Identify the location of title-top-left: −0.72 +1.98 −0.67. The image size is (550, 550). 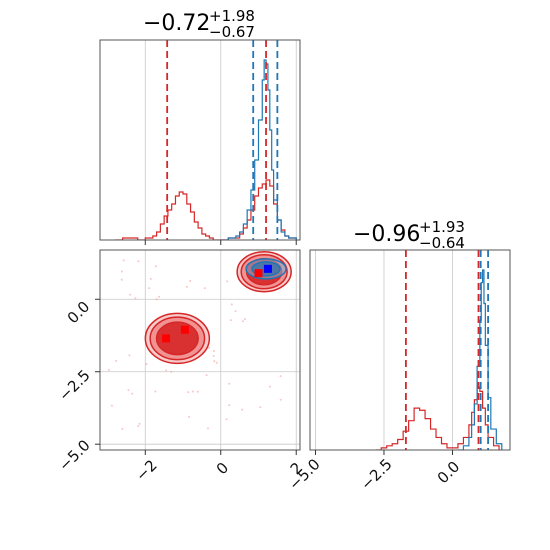
(199, 24).